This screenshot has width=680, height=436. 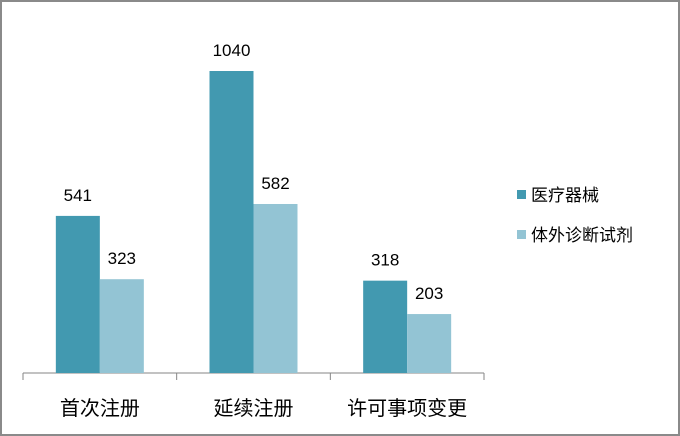 I want to click on x-tick-label: 许可事项变更, so click(x=407, y=408).